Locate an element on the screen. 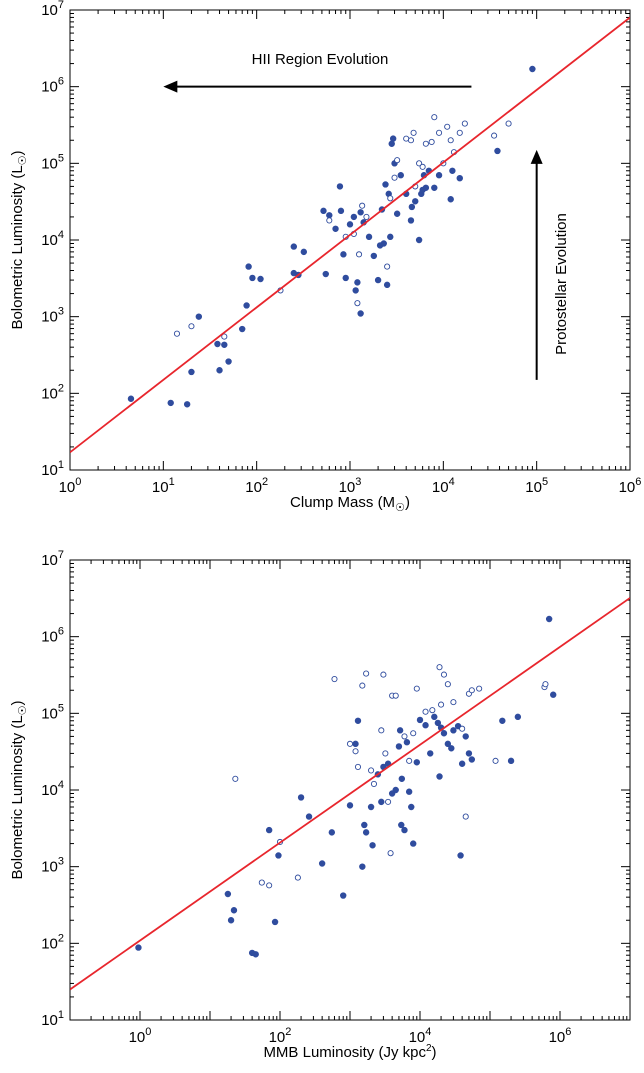 The width and height of the screenshot is (644, 1073). x-tick-label: 10⁰ is located at coordinates (140, 1036).